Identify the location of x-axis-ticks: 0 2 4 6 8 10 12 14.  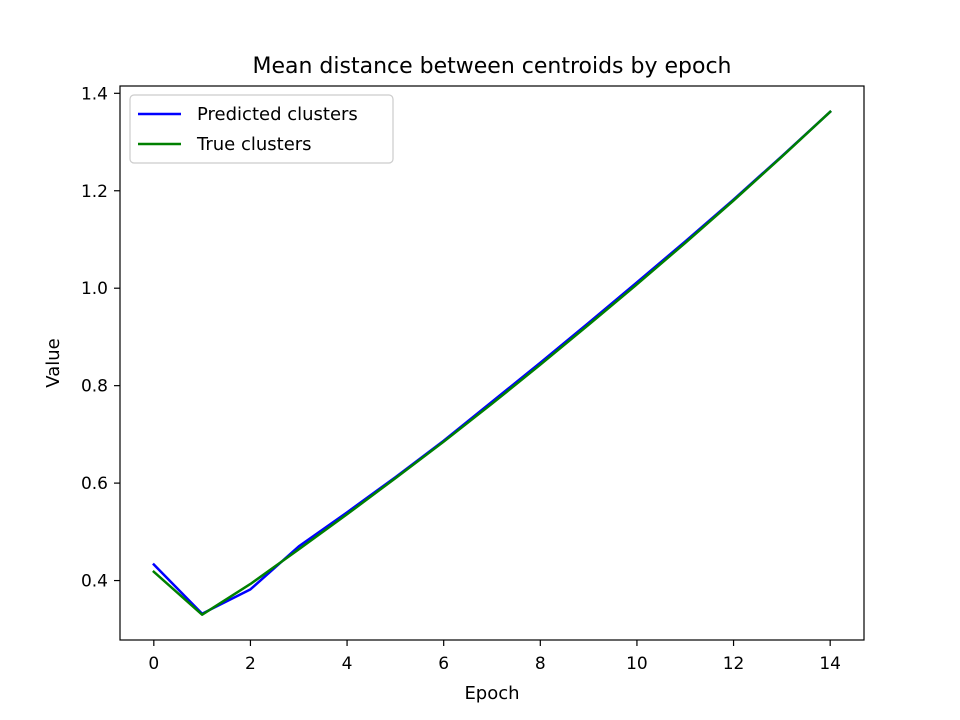
(494, 657).